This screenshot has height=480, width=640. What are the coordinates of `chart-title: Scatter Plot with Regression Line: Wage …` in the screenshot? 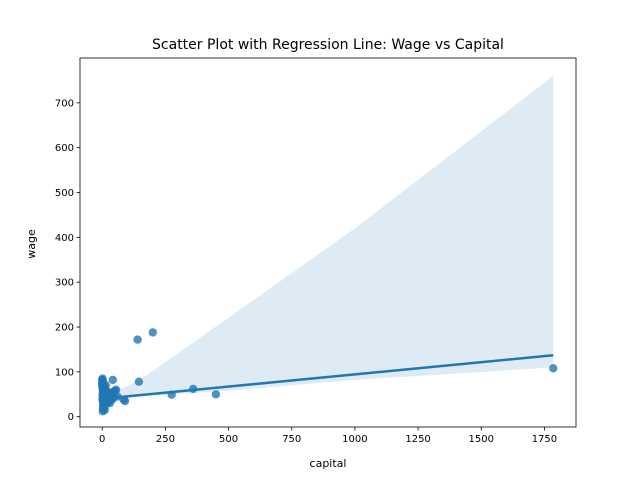 It's located at (328, 45).